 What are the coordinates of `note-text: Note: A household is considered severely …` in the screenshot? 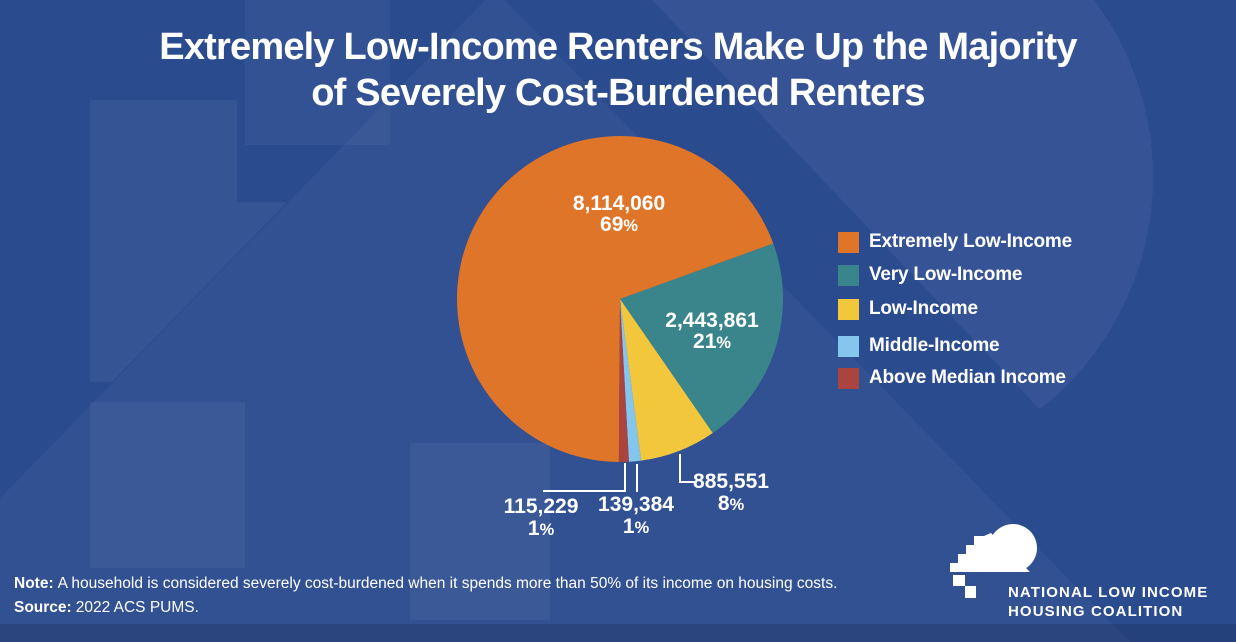 It's located at (426, 583).